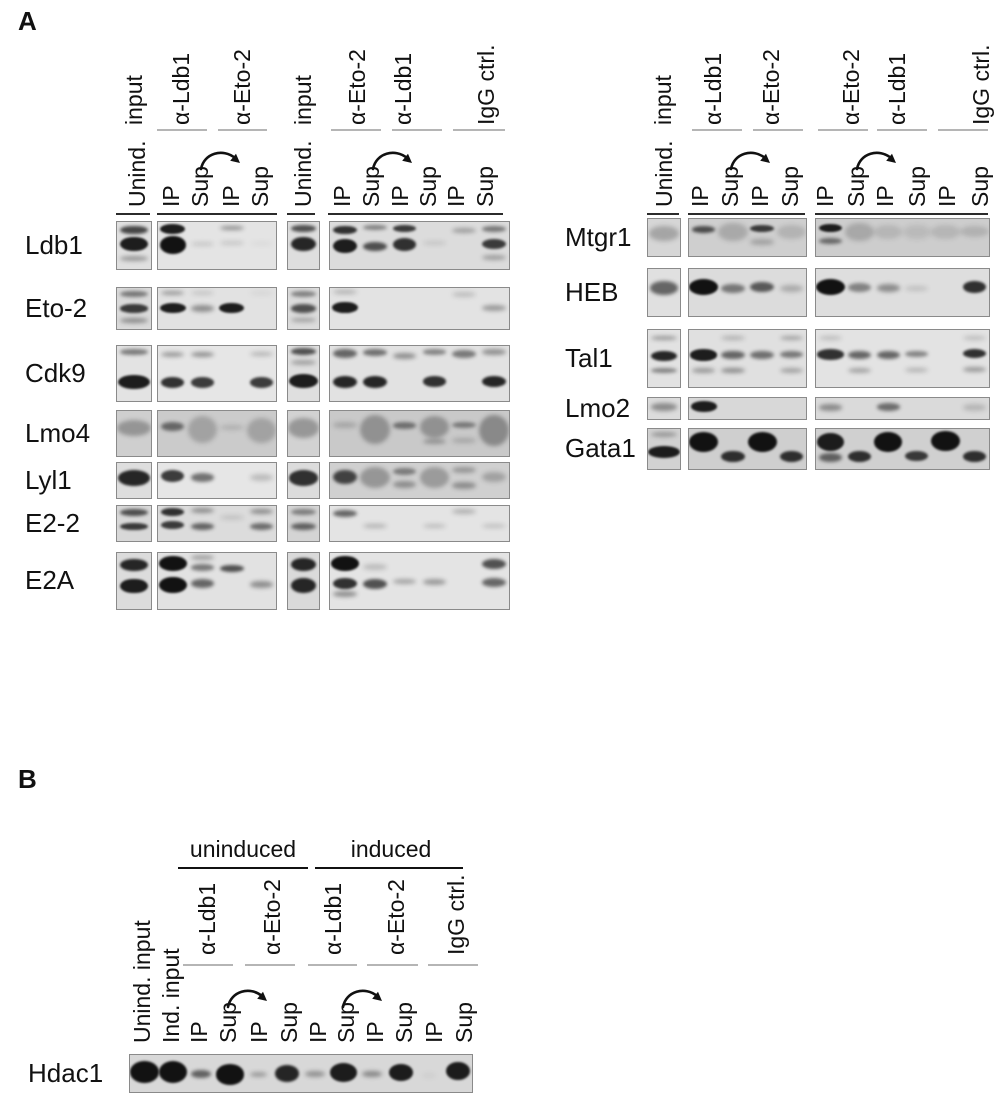 Image resolution: width=1004 pixels, height=1115 pixels. What do you see at coordinates (301, 214) in the screenshot?
I see `lane-group-underline` at bounding box center [301, 214].